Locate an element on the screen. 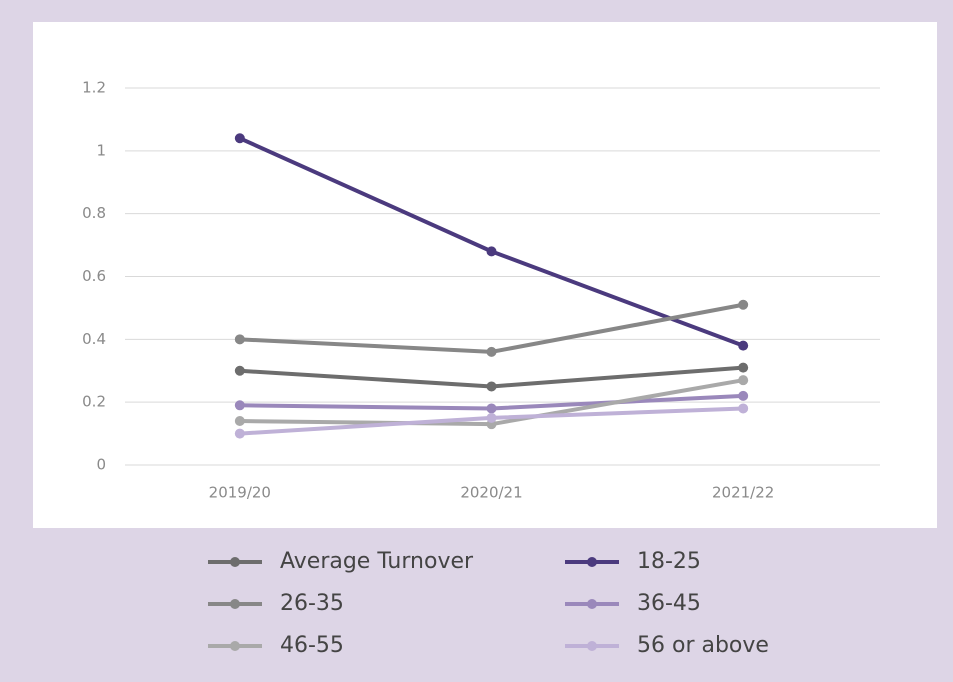 The image size is (953, 682). legend-label: Average Turnover is located at coordinates (377, 561).